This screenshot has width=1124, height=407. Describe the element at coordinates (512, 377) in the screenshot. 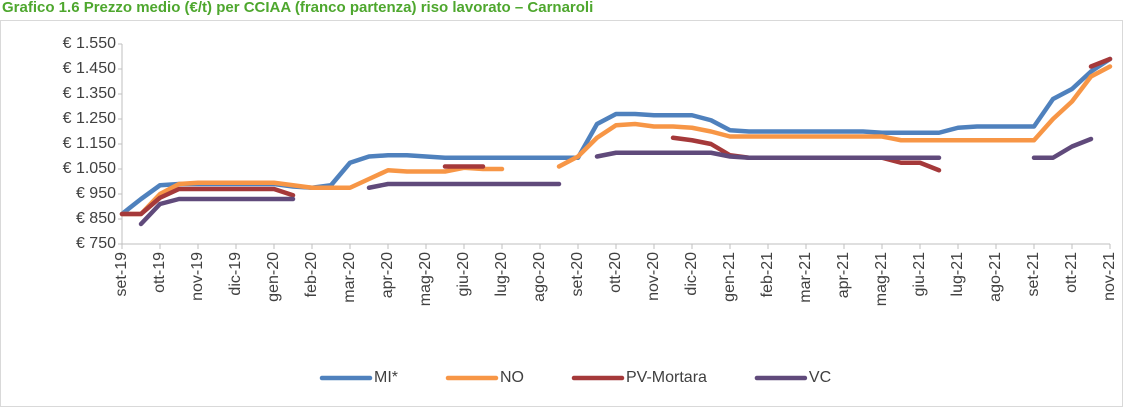

I see `legend-label: NO` at that location.